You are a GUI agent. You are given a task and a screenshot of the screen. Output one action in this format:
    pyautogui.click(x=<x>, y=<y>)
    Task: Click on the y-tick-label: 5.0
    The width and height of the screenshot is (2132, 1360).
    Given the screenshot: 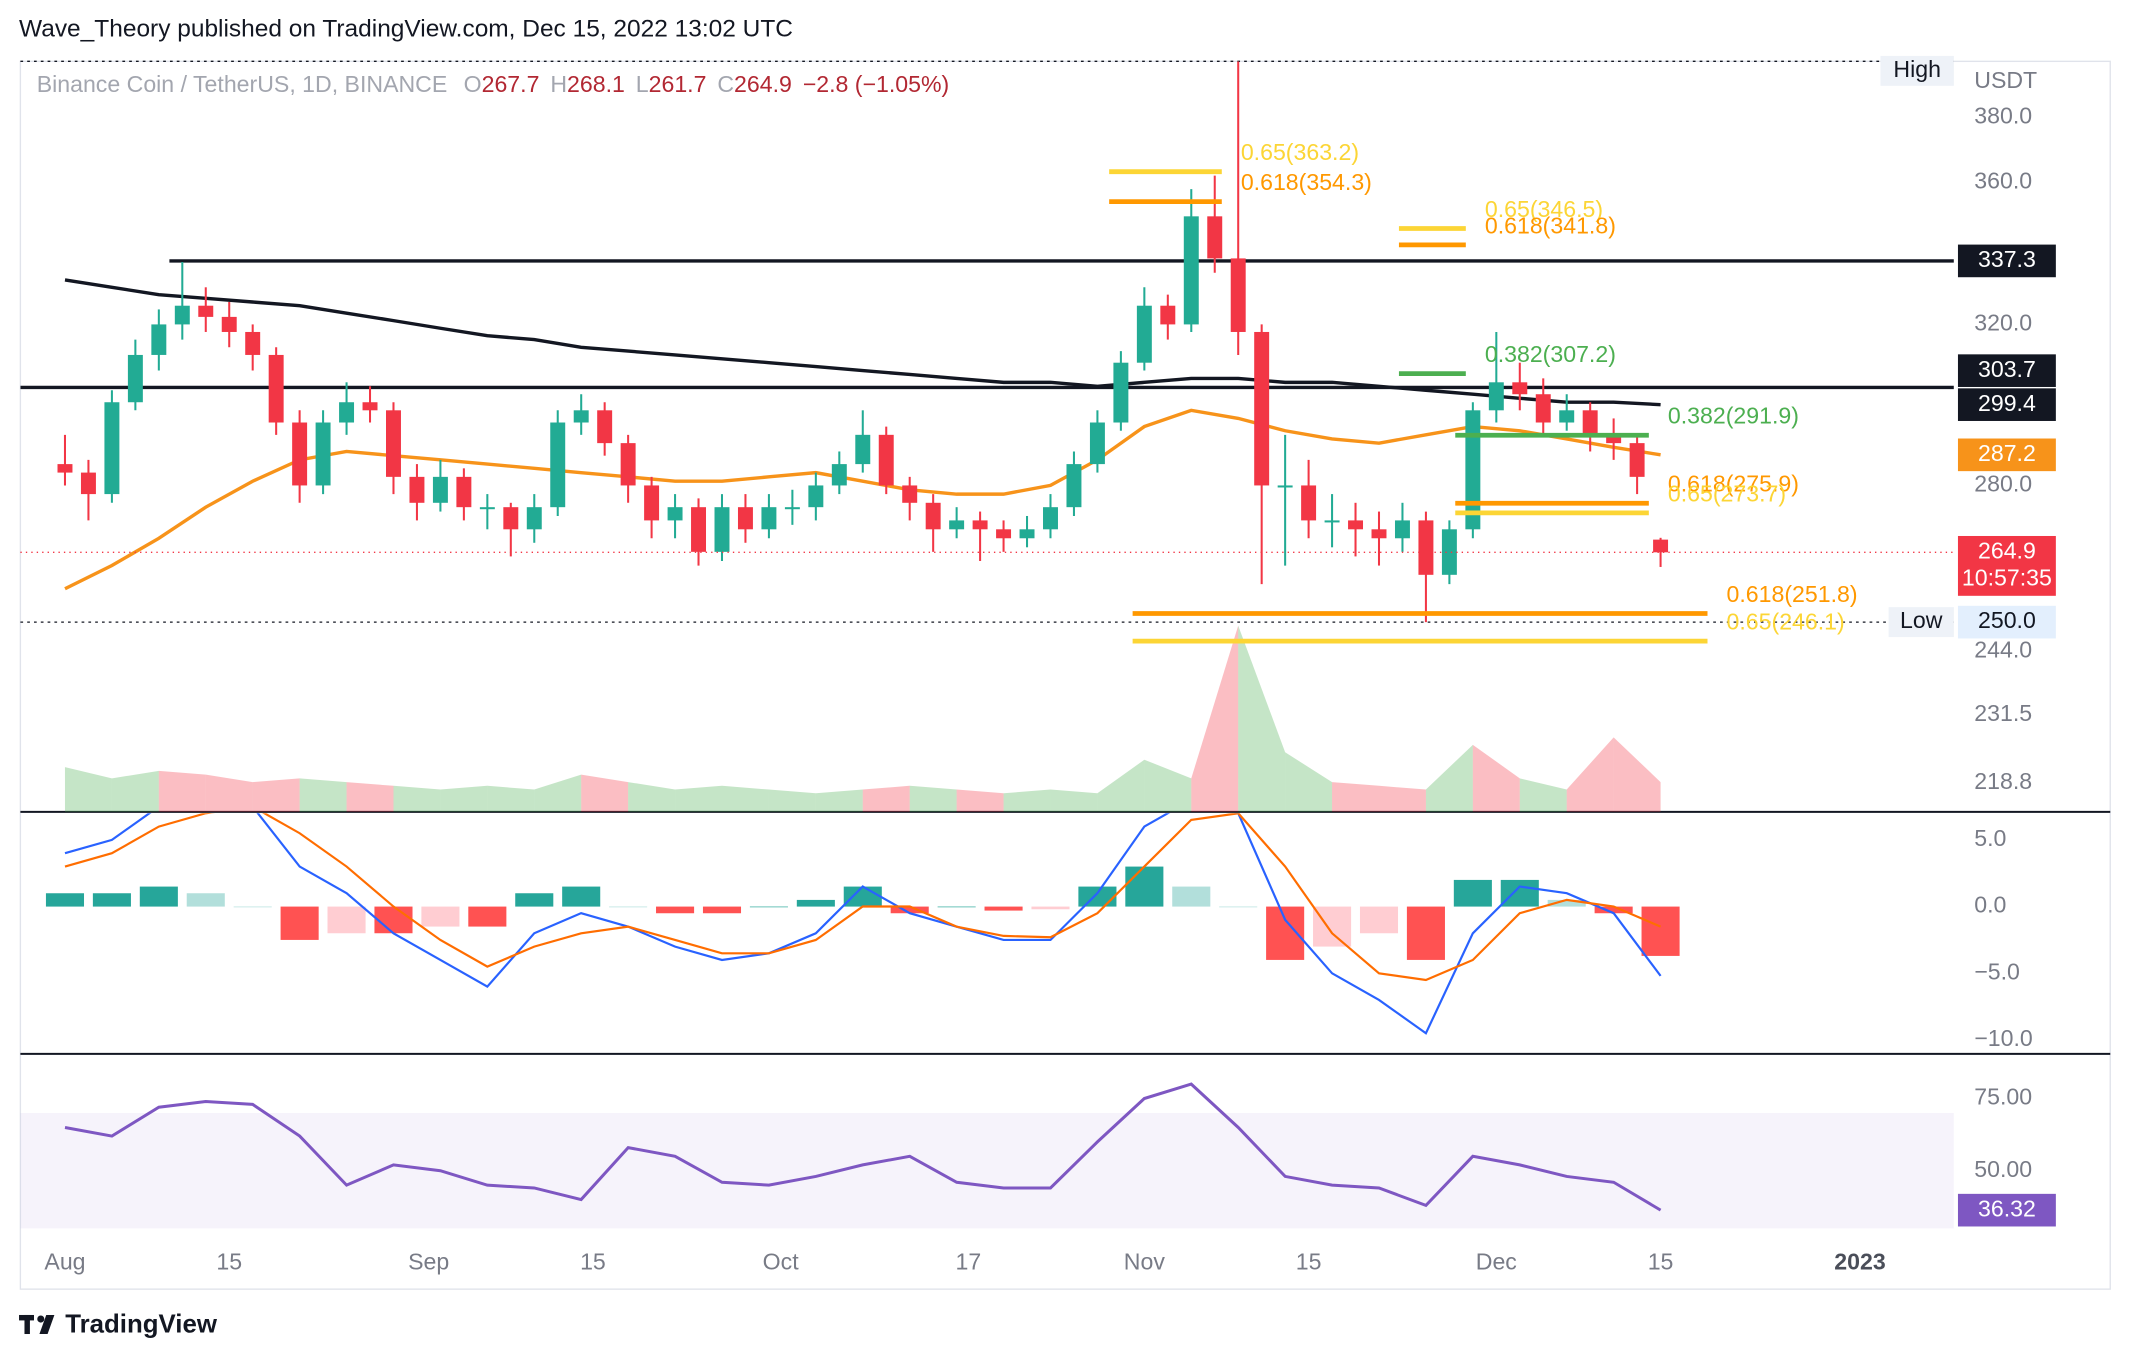 What is the action you would take?
    pyautogui.click(x=1990, y=838)
    